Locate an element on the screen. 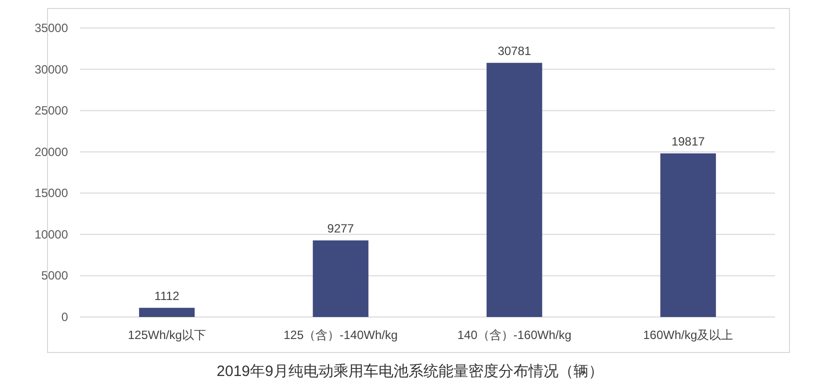 Image resolution: width=820 pixels, height=383 pixels. x-tick-label: 140（含）-160Wh/kg is located at coordinates (514, 335).